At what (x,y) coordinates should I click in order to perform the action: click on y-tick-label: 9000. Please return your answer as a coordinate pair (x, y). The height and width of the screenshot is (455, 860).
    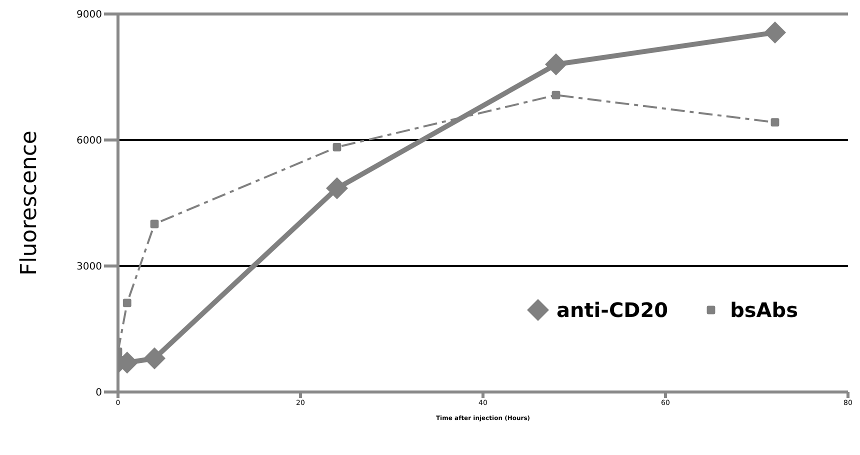
    Looking at the image, I should click on (89, 15).